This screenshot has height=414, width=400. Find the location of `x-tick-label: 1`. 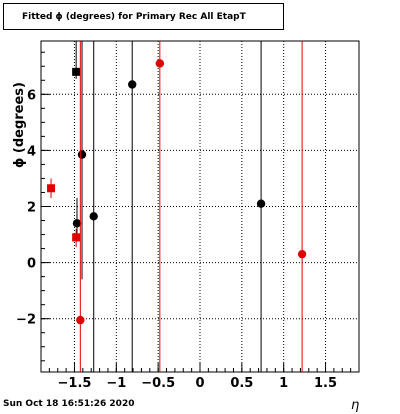

x-tick-label: 1 is located at coordinates (283, 383).